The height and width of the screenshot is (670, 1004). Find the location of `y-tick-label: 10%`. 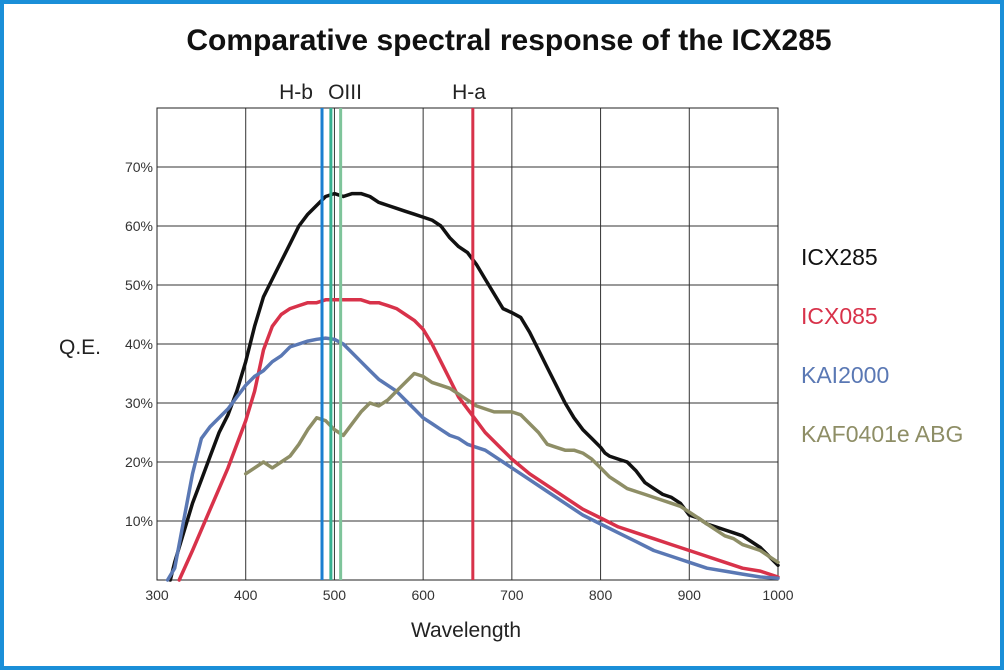

y-tick-label: 10% is located at coordinates (139, 521).